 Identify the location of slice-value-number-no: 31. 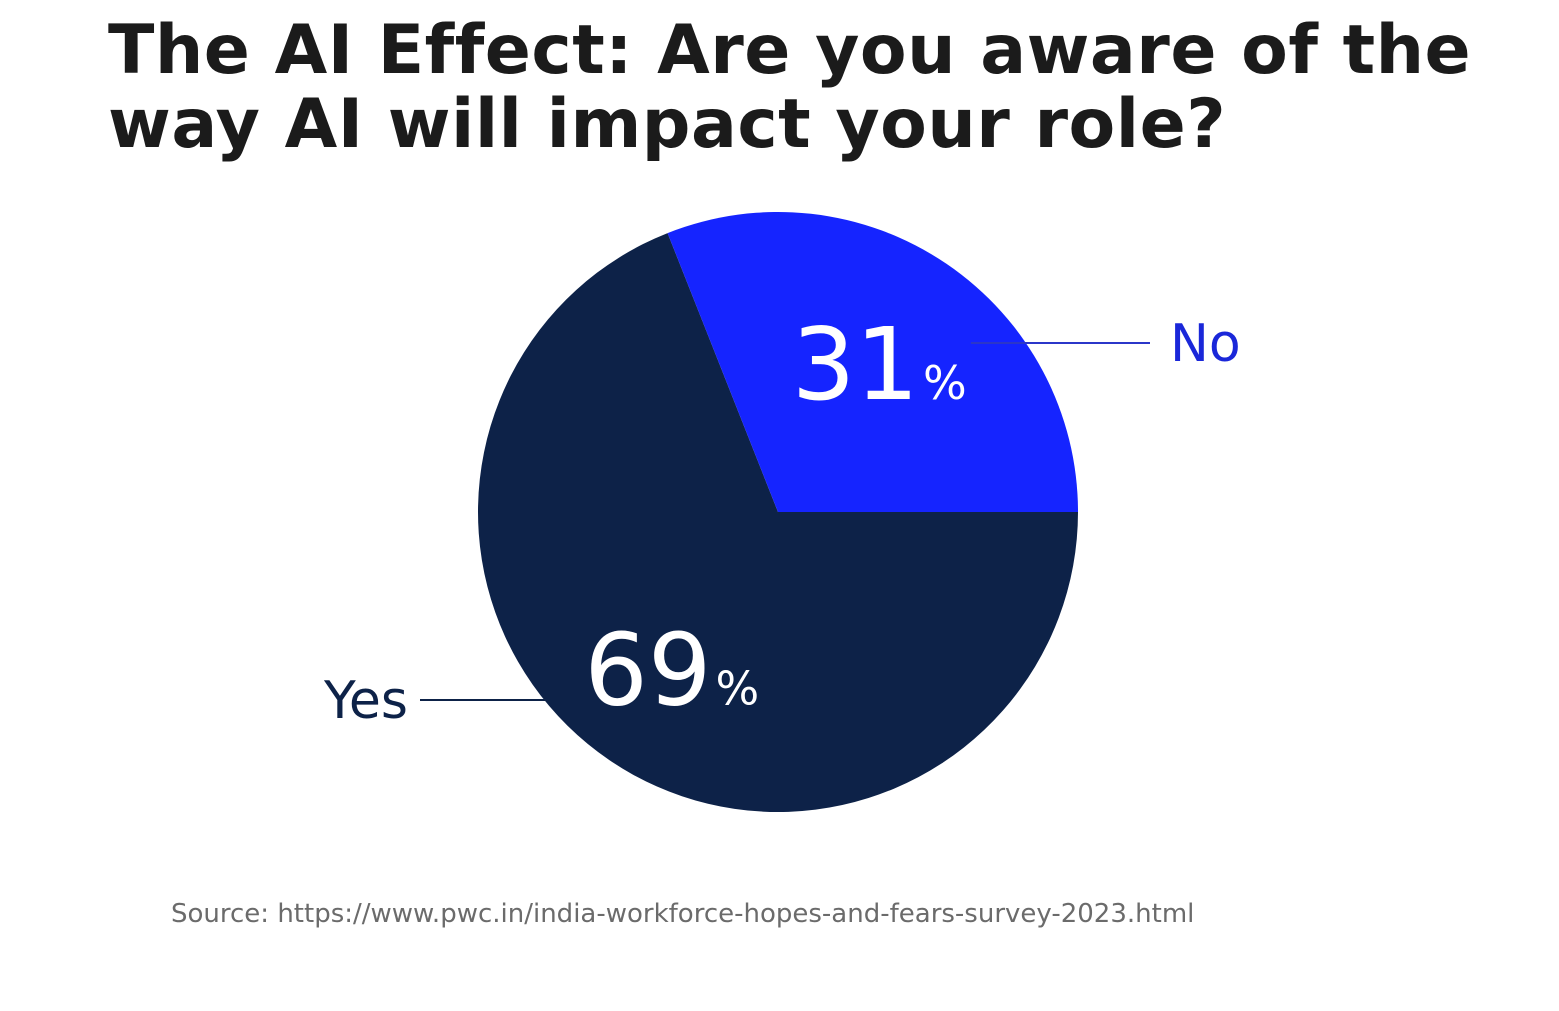
(855, 364).